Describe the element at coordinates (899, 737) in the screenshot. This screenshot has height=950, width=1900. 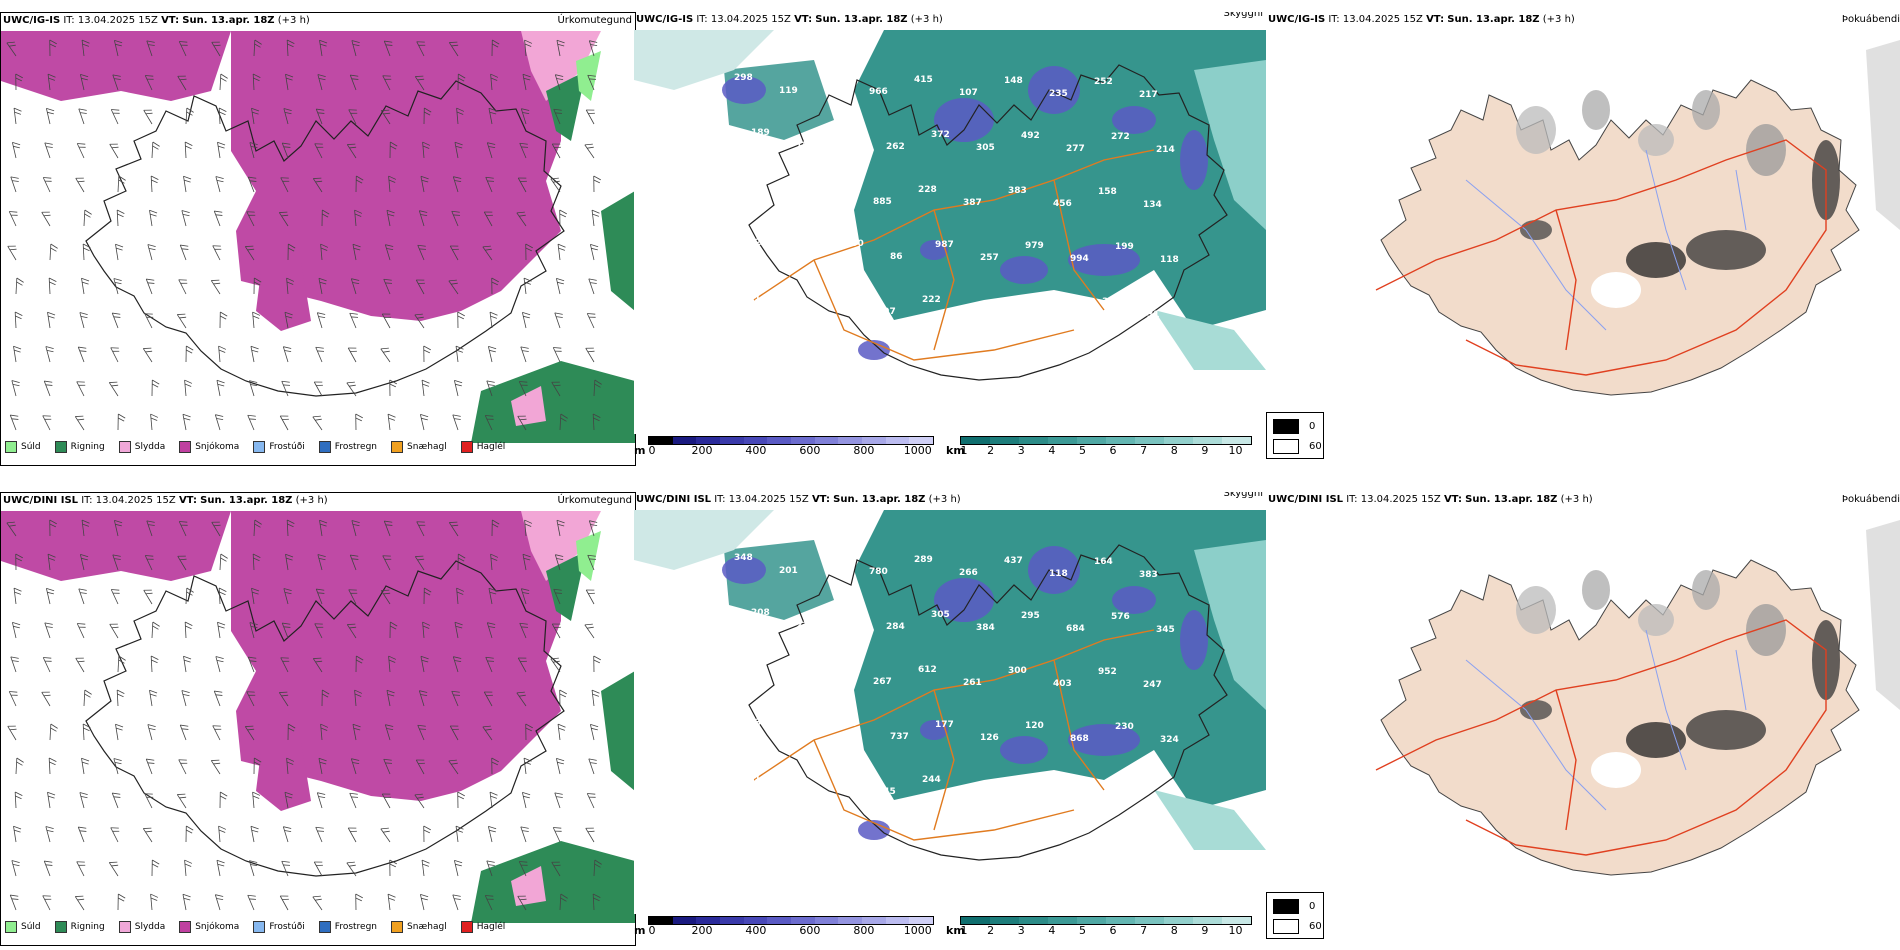
I see `ceiling-label: 737` at that location.